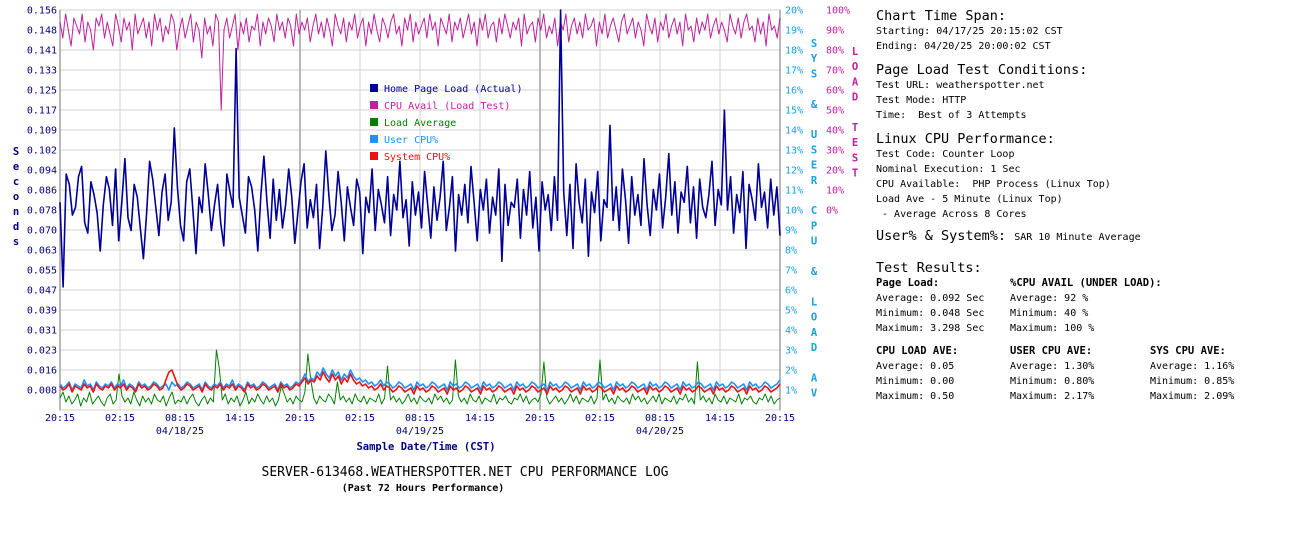 Image resolution: width=1300 pixels, height=550 pixels. I want to click on chart-subtitle: (Past 72 Hours Performance), so click(423, 488).